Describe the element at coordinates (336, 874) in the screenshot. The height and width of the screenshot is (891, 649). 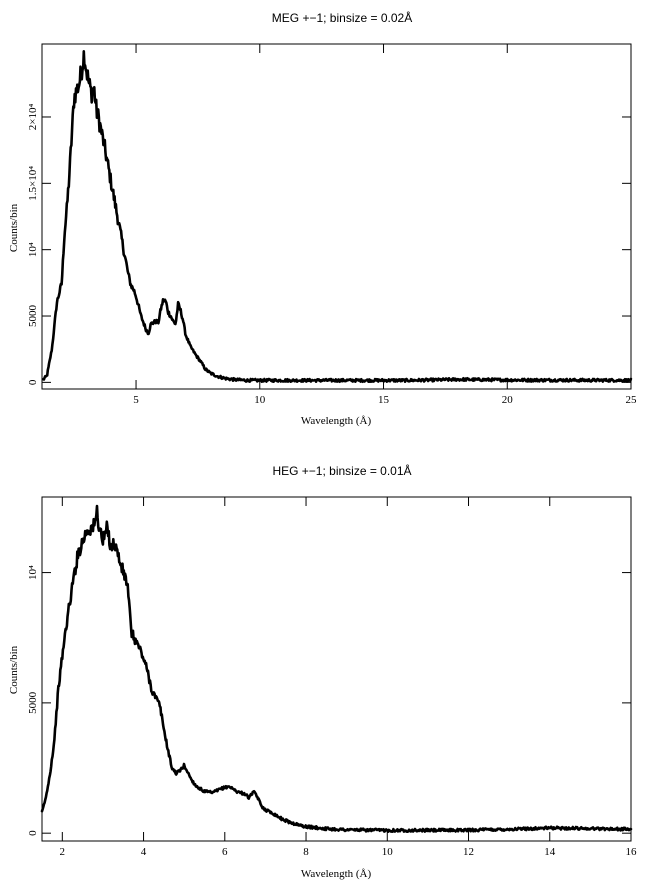
I see `heg-x-axis-label: Wavelength (Å)` at that location.